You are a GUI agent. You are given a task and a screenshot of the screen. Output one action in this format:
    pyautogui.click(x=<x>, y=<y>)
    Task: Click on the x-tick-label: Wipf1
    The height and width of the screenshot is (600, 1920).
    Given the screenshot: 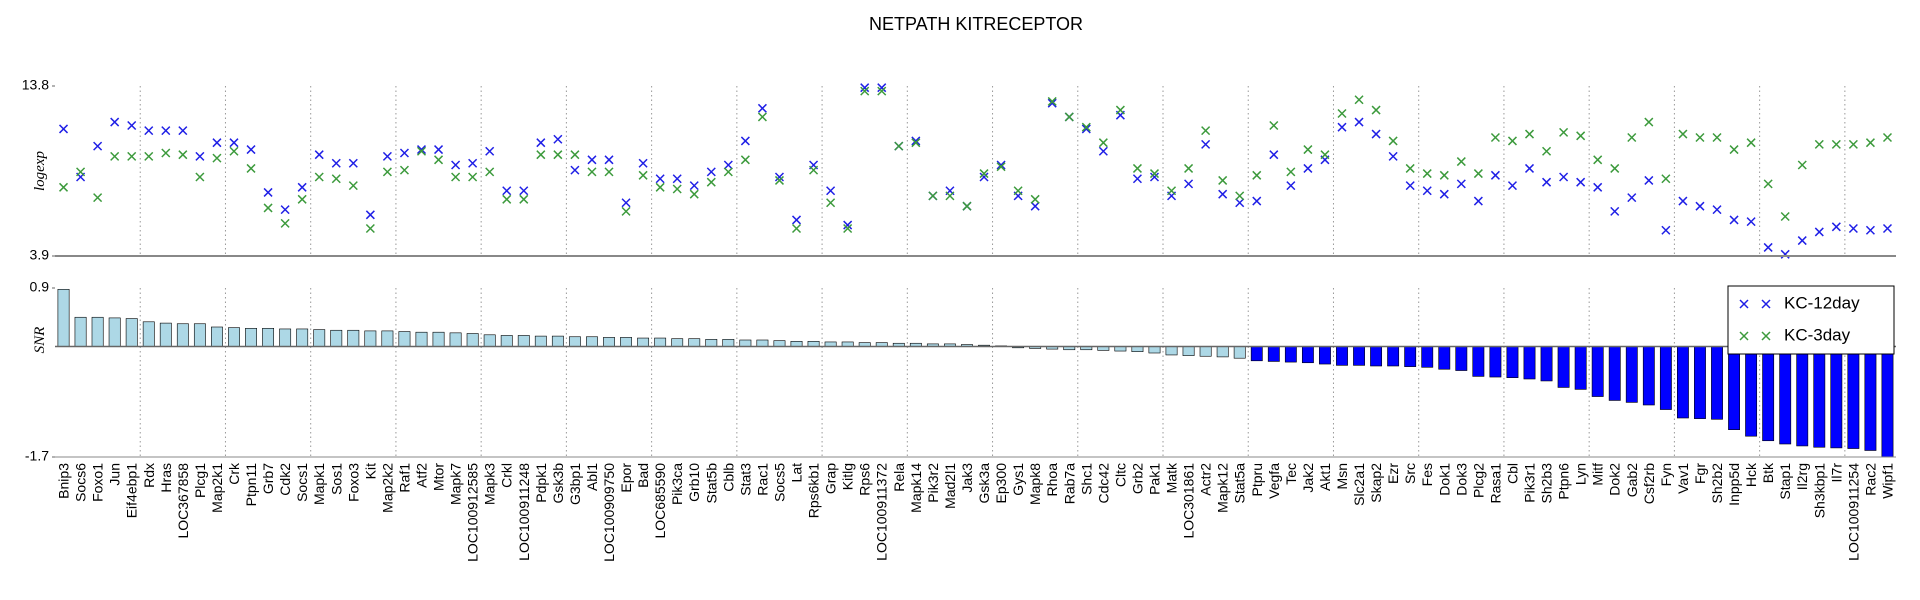 What is the action you would take?
    pyautogui.click(x=1887, y=481)
    